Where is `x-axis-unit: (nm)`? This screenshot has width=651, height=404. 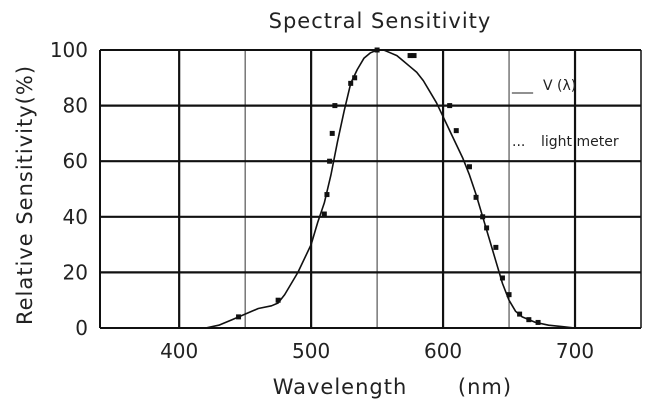
x-axis-unit: (nm) is located at coordinates (485, 387).